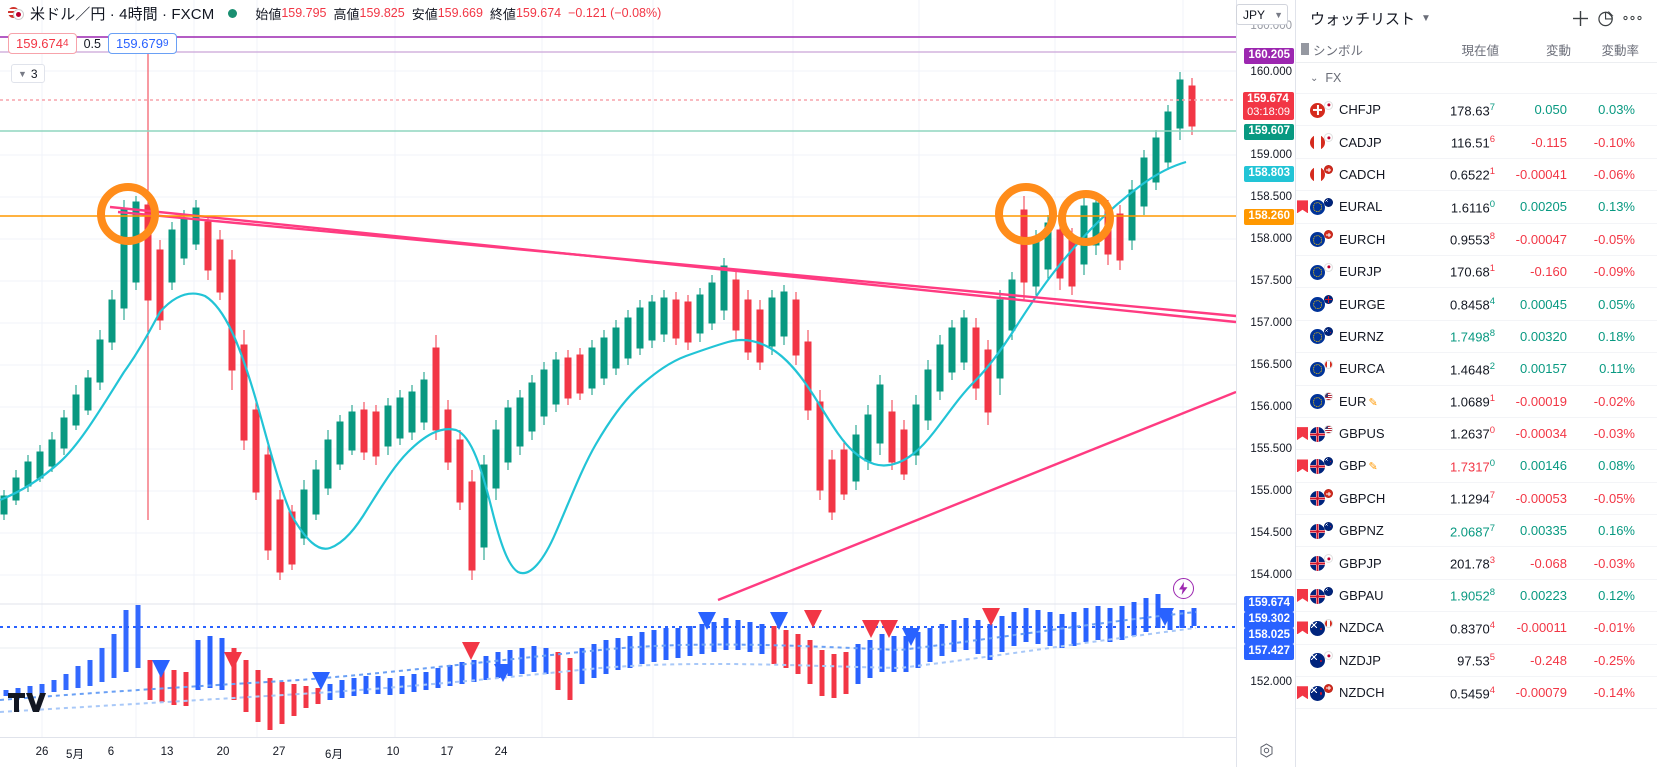  I want to click on last-price-pipette: 0, so click(1492, 463).